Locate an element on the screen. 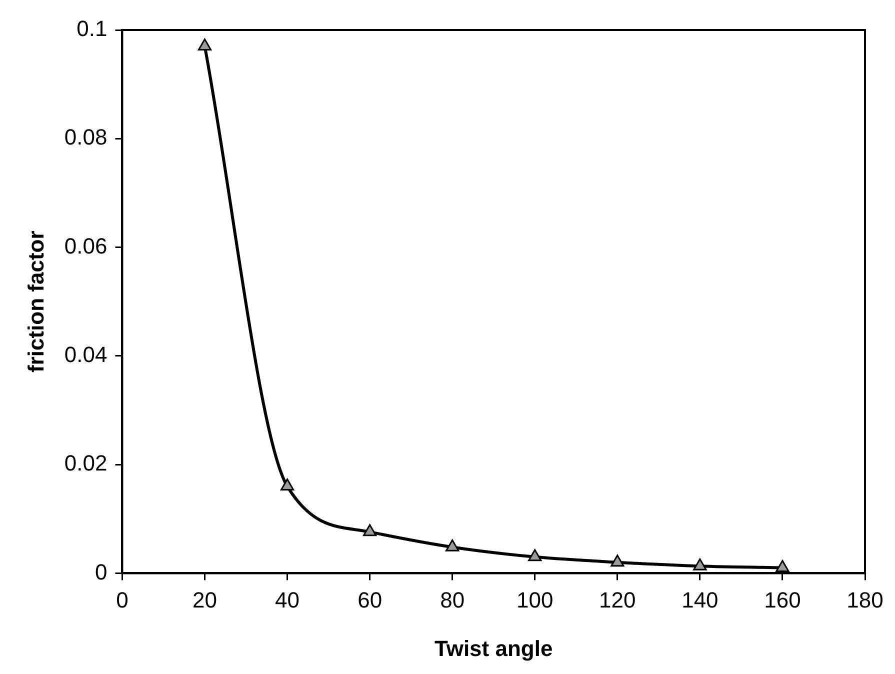  x-tick-label: 20 is located at coordinates (204, 599).